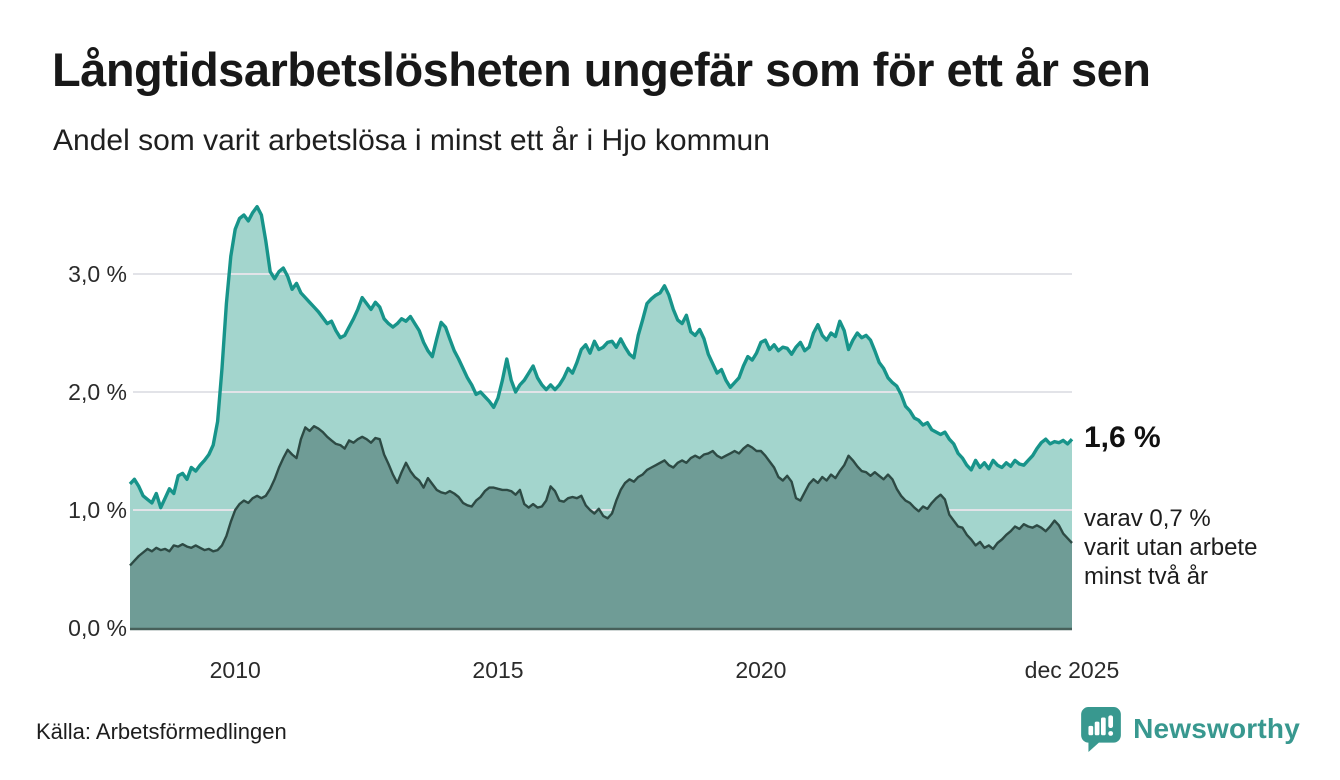 The height and width of the screenshot is (780, 1340). What do you see at coordinates (97, 510) in the screenshot?
I see `y-tick-label: 1,0 %` at bounding box center [97, 510].